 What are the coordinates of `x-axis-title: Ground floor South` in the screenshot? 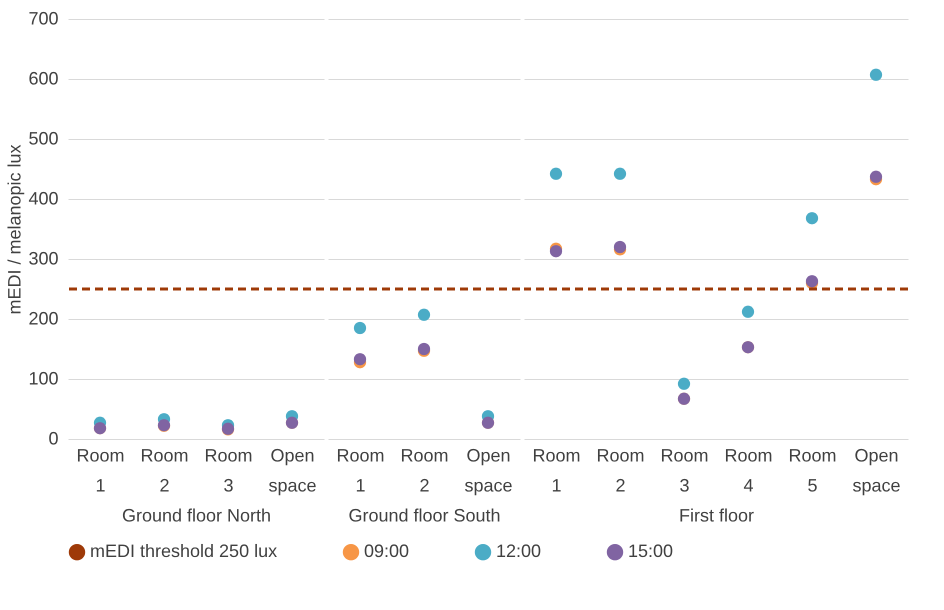 It's located at (424, 516).